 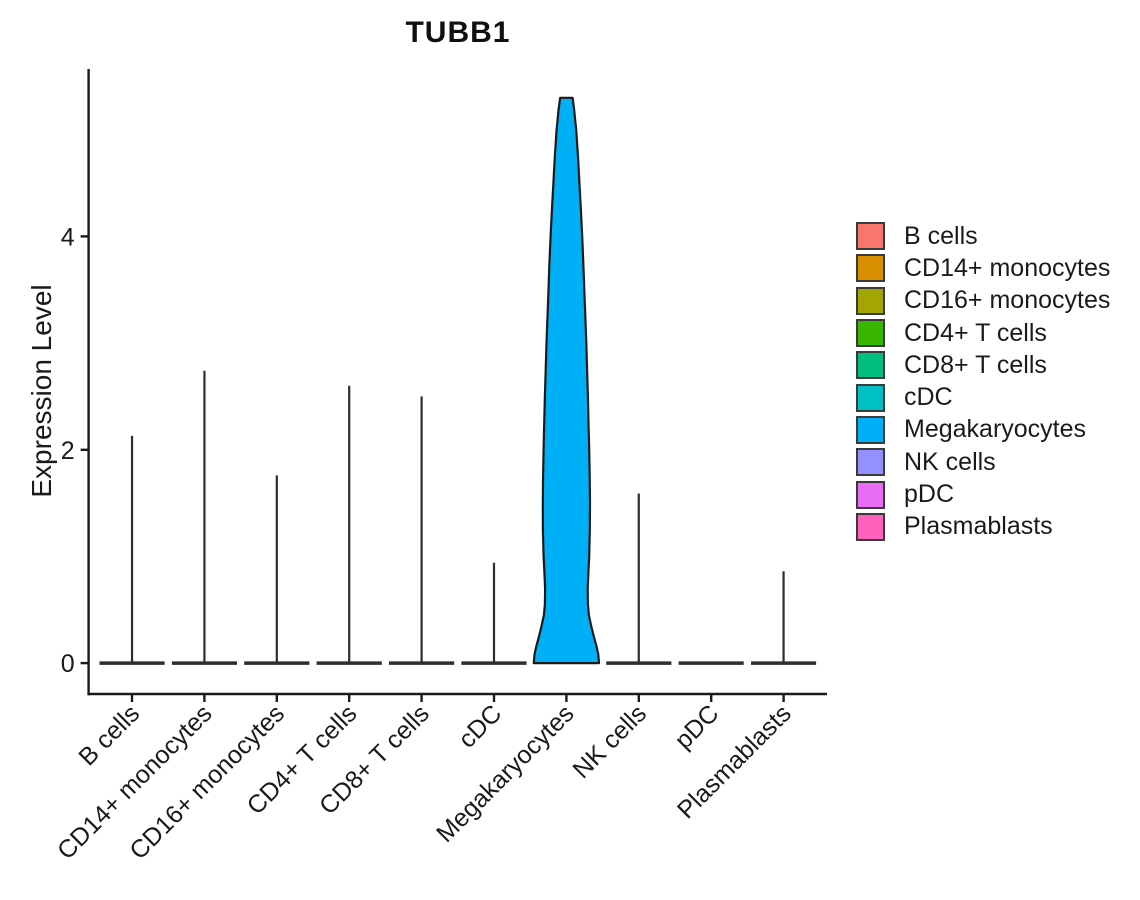 What do you see at coordinates (983, 236) in the screenshot?
I see `legend-item-b-cells: B cells` at bounding box center [983, 236].